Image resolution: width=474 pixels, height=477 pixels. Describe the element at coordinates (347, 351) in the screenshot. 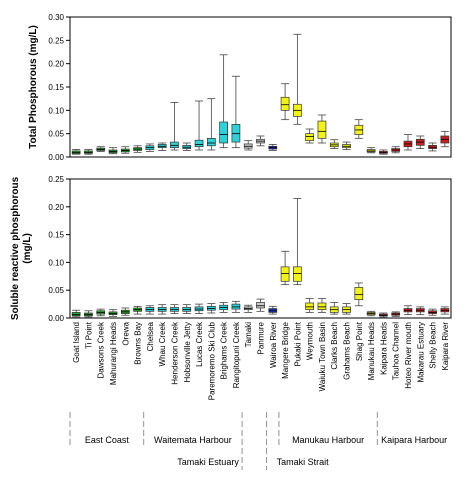

I see `site-label: Grahams Beach` at that location.